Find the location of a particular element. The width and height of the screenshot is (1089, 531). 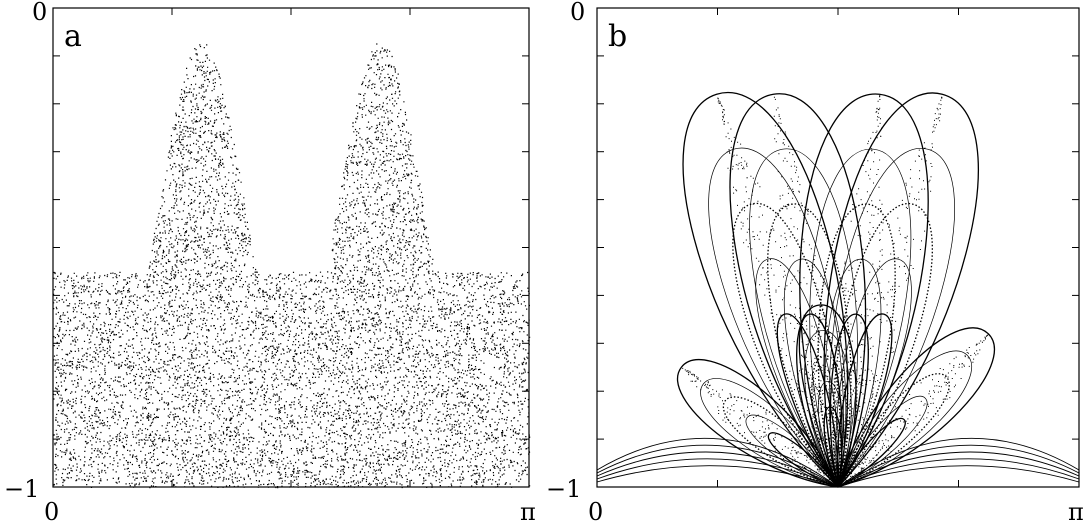

panel-b-y-tick-bottom: −1 is located at coordinates (563, 489).